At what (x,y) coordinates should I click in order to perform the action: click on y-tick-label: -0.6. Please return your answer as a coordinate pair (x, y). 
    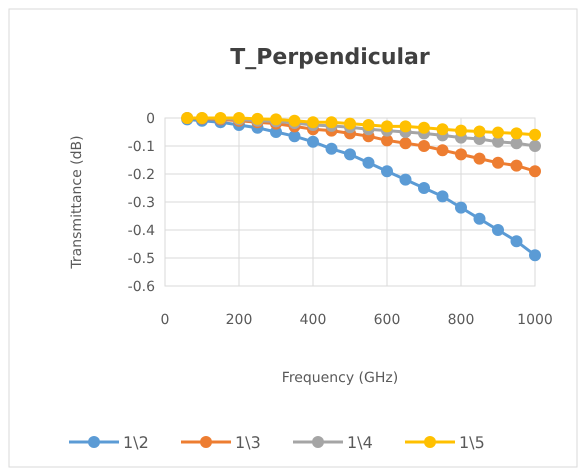
    Looking at the image, I should click on (142, 287).